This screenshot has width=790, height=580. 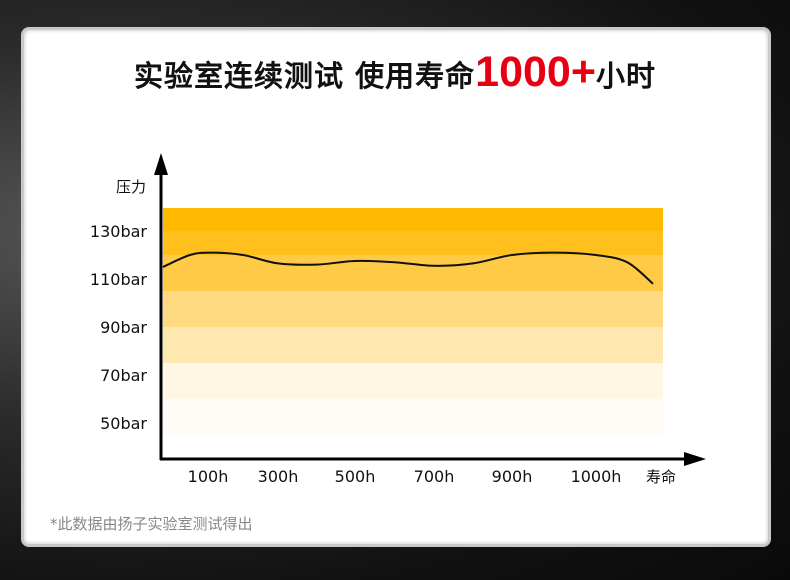 What do you see at coordinates (596, 476) in the screenshot?
I see `x-tick-label: 1000h` at bounding box center [596, 476].